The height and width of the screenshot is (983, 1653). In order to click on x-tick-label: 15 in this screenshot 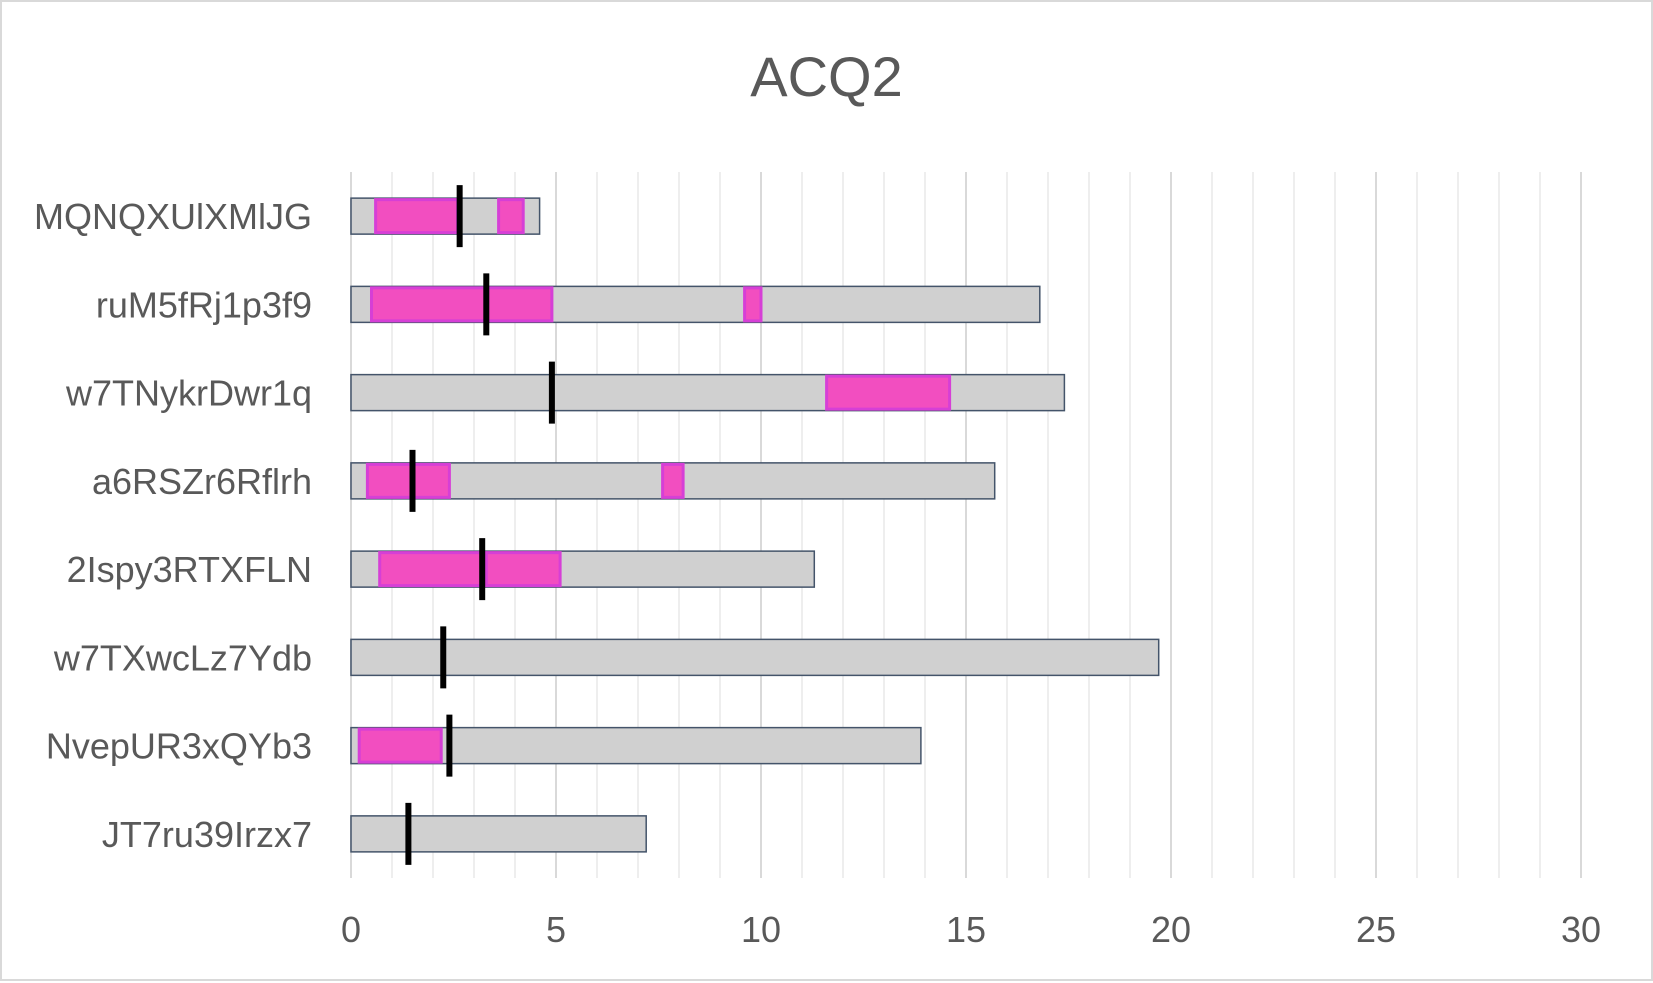, I will do `click(966, 929)`.